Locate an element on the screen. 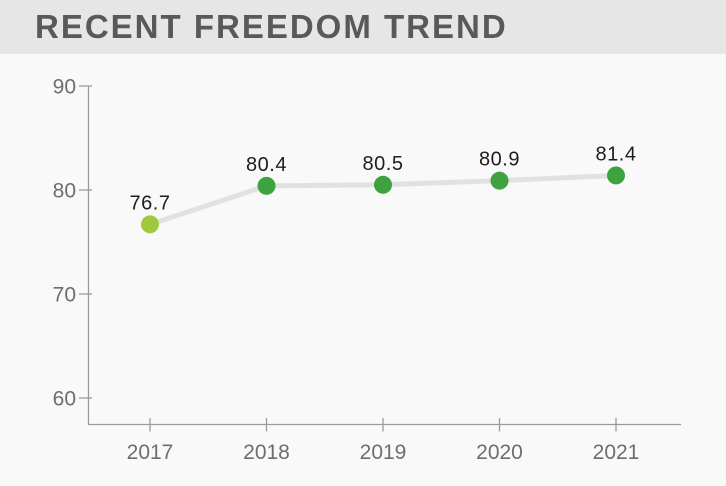 The height and width of the screenshot is (486, 726). page-title: RECENT FREEDOM TREND is located at coordinates (271, 26).